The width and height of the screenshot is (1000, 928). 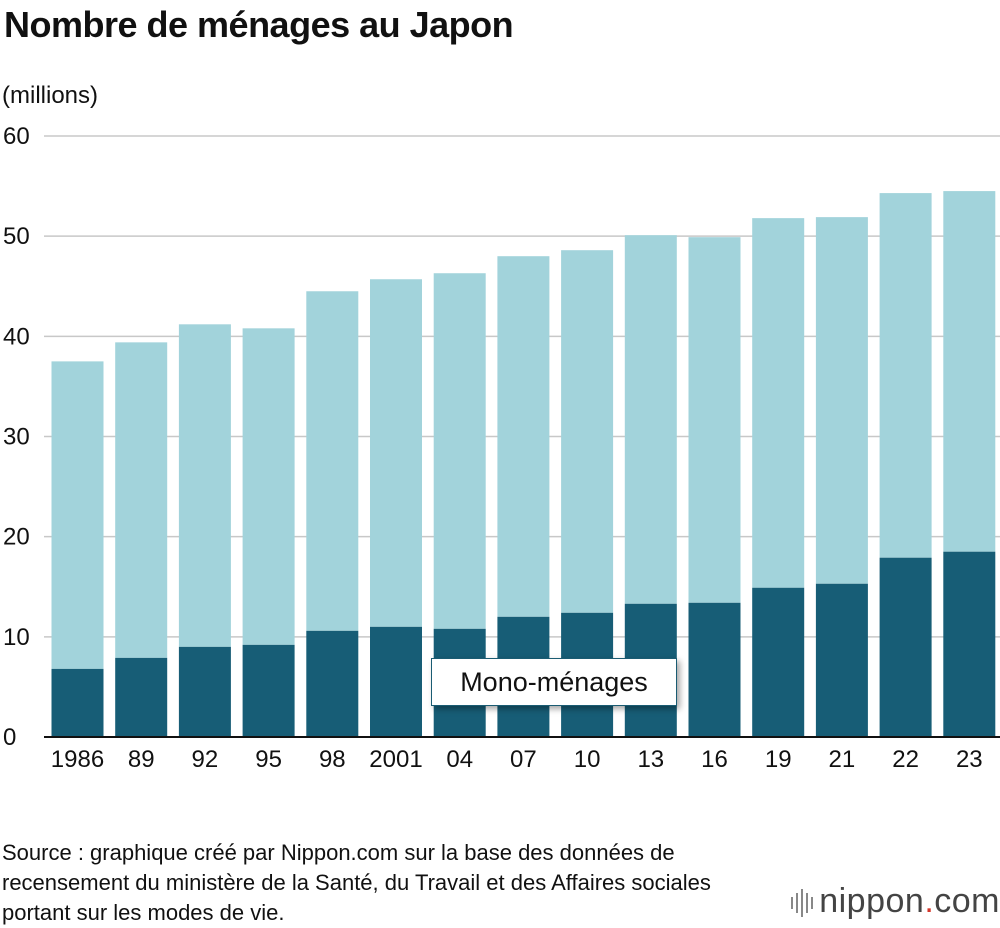 I want to click on x-tick-label: 92, so click(x=205, y=759).